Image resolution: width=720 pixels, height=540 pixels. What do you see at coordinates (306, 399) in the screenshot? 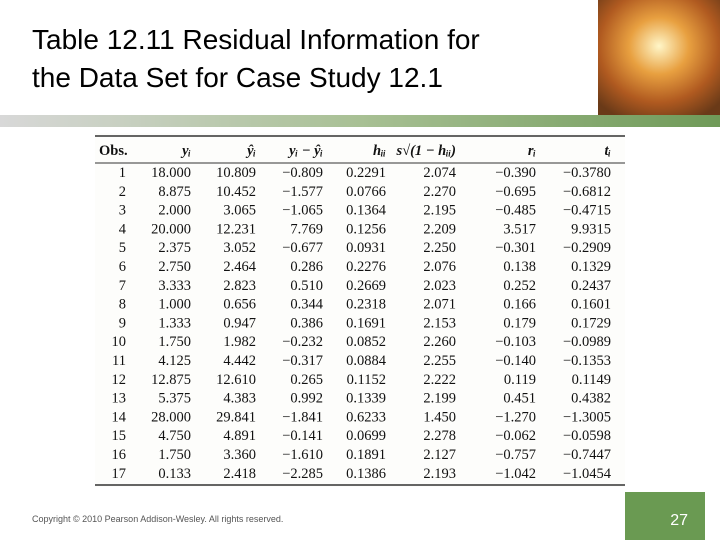
I see `table-cell: 0.992` at bounding box center [306, 399].